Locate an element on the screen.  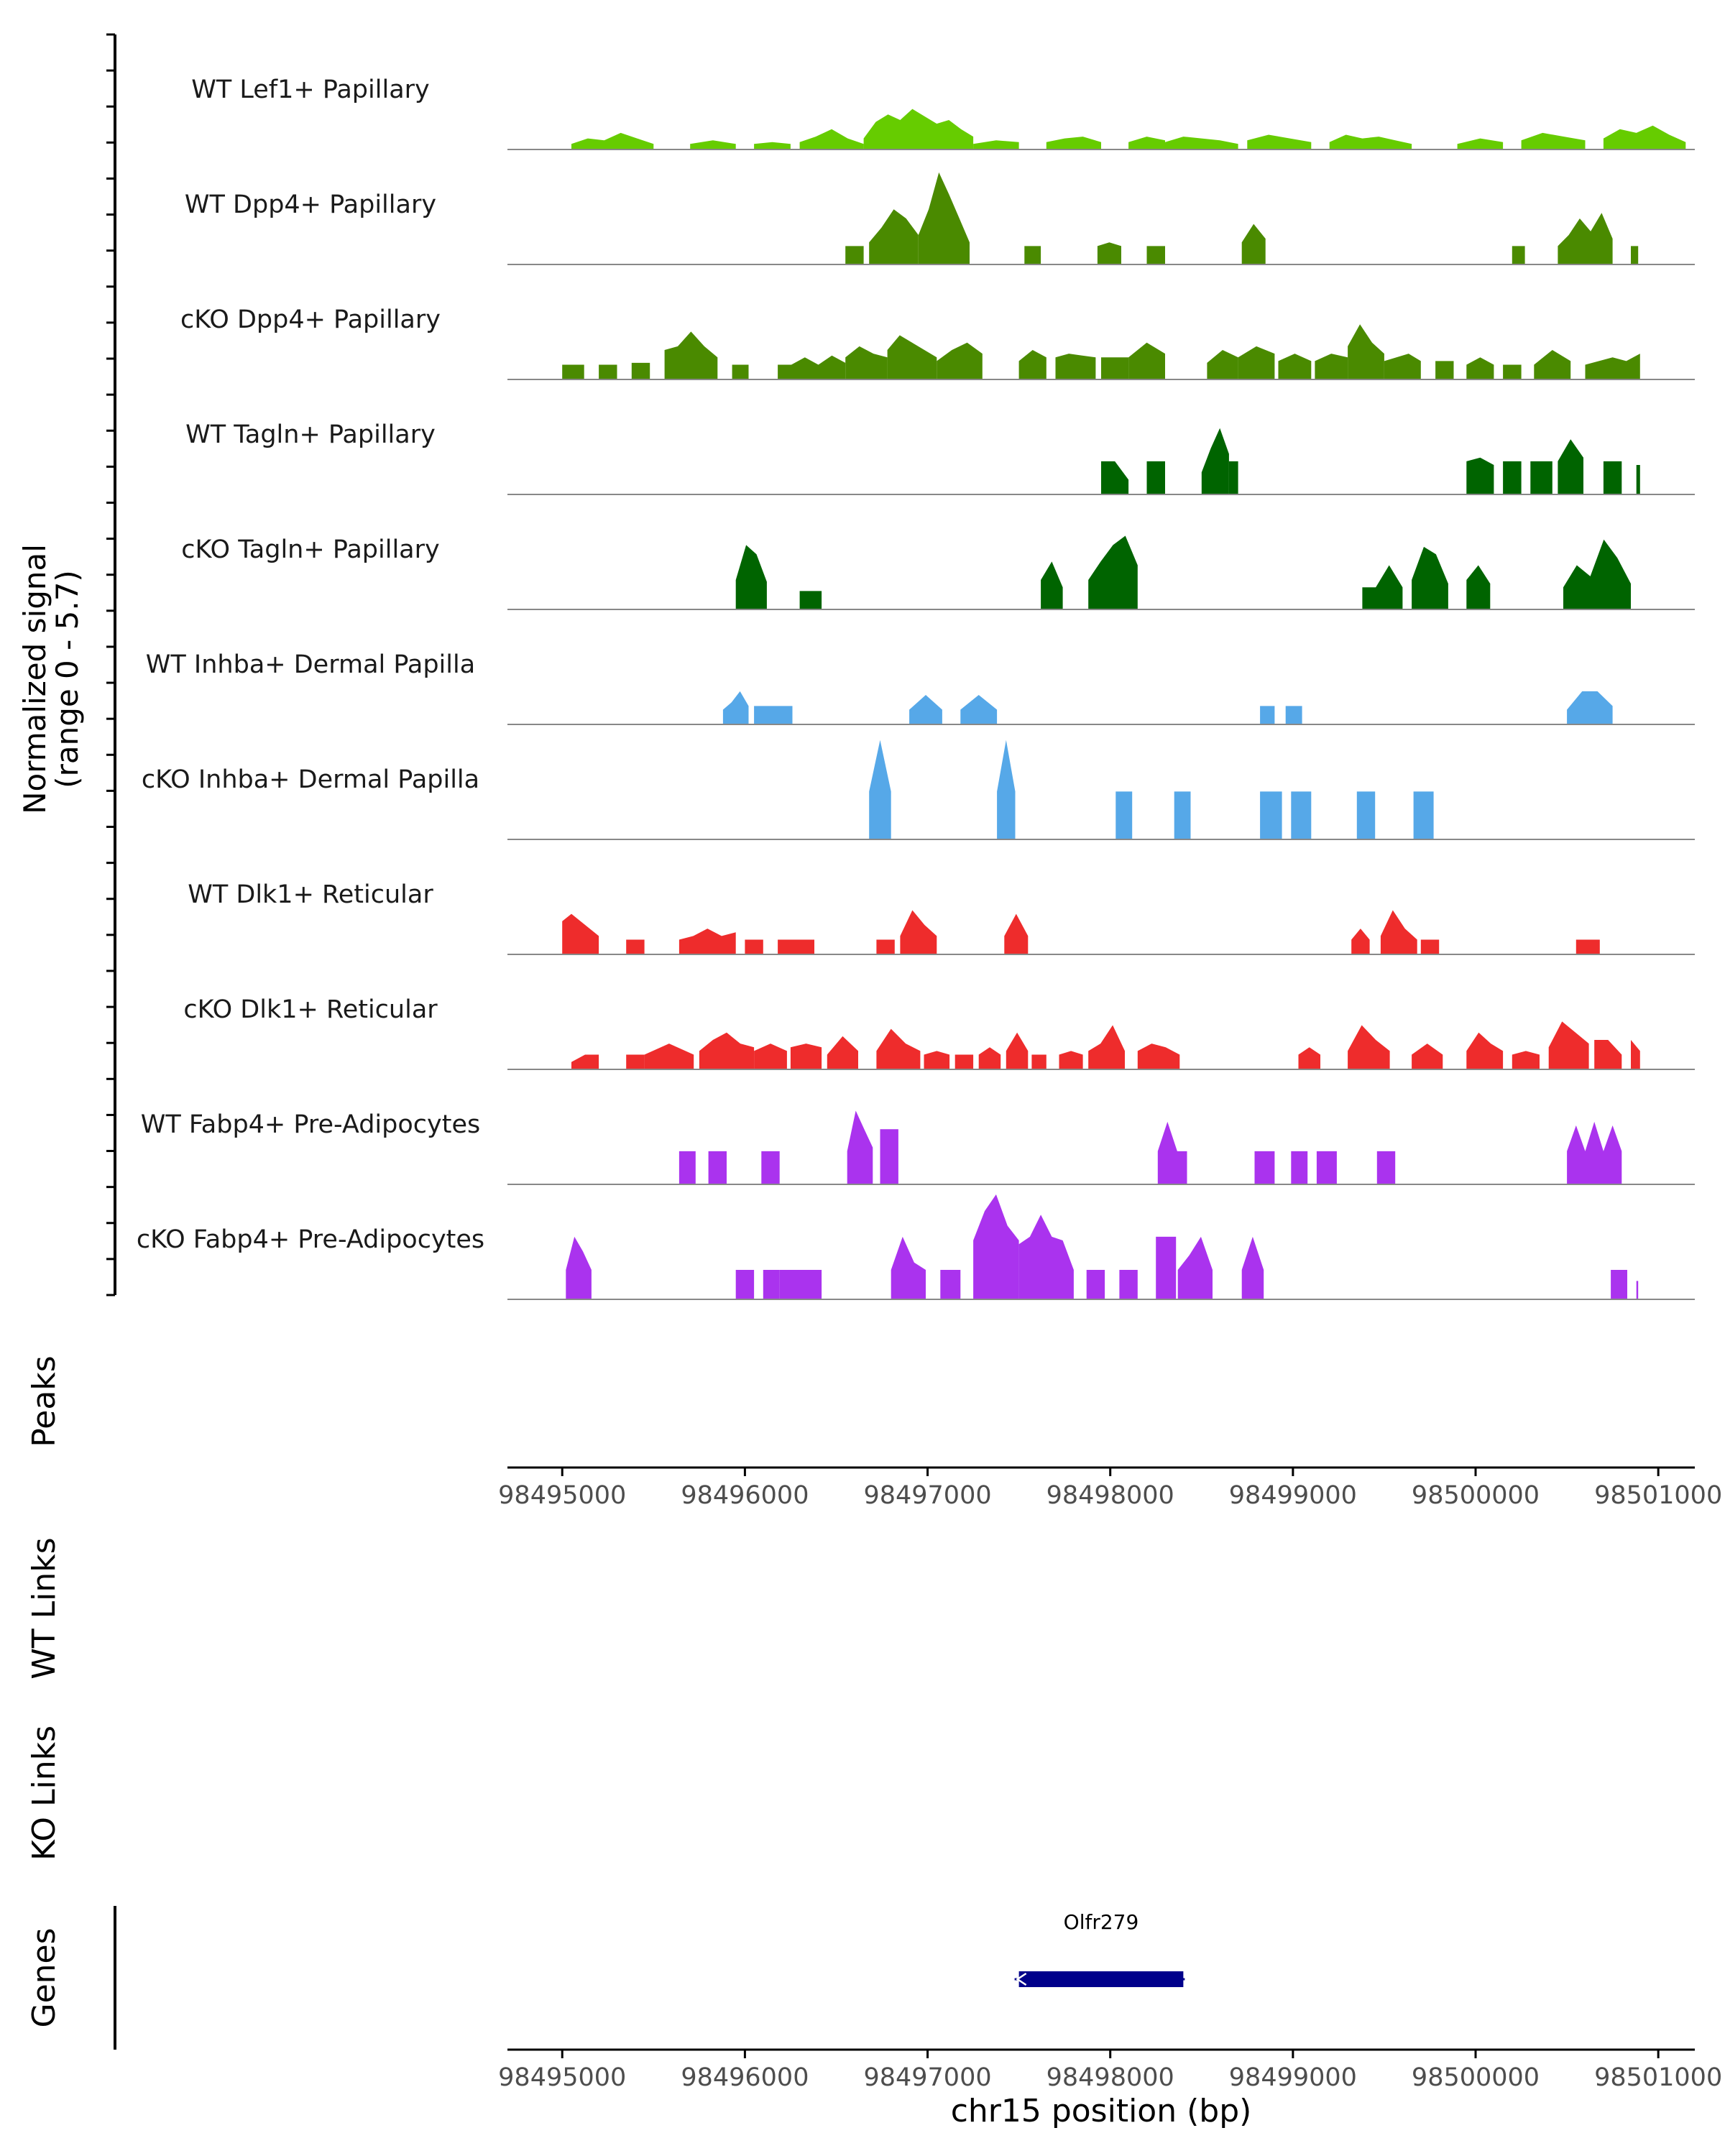
x-axis-title: chr15 position (bp) is located at coordinates (1101, 2111).